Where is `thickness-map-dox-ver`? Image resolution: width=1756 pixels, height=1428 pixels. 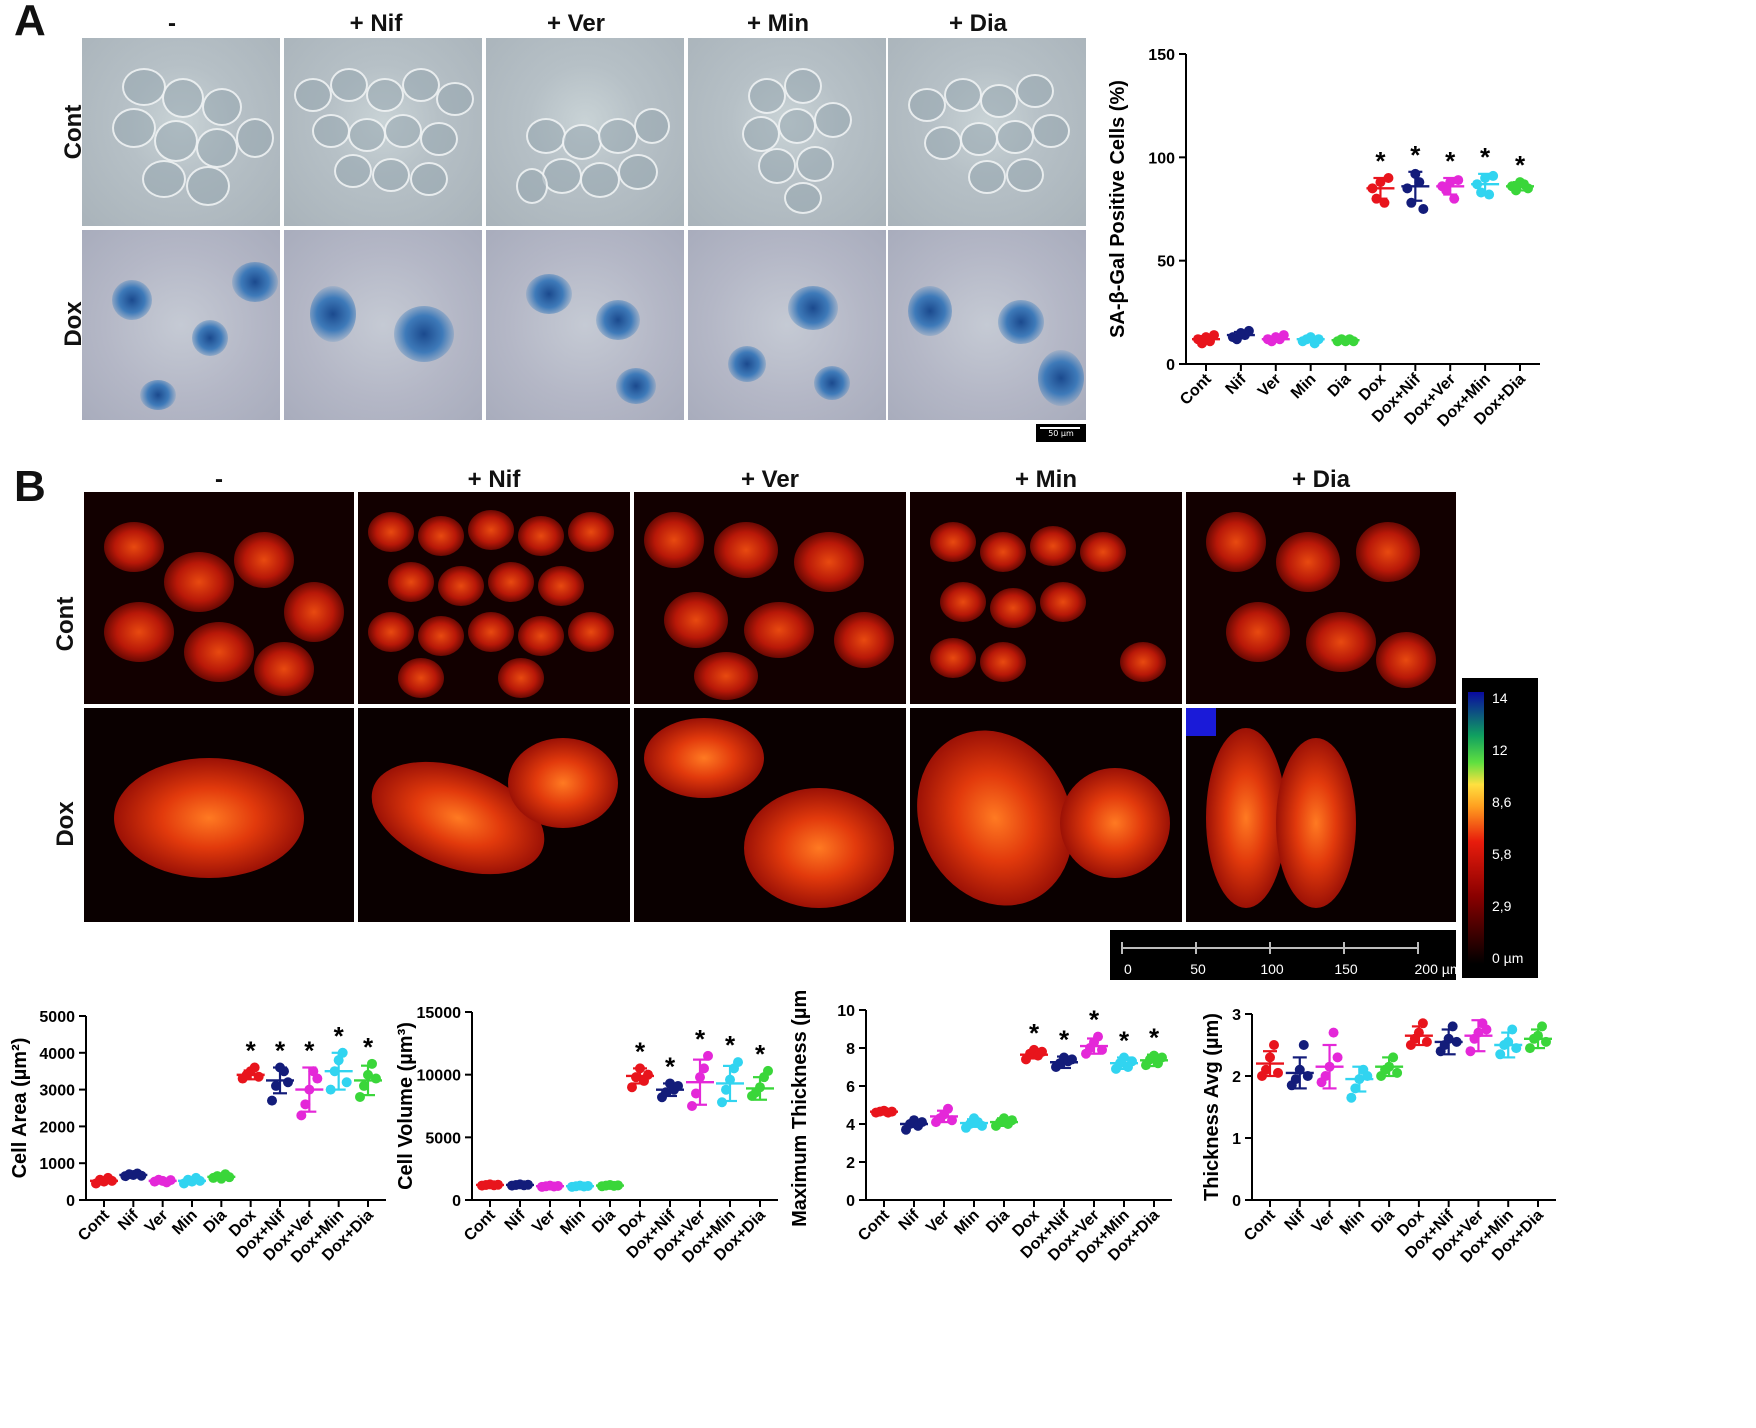
thickness-map-dox-ver is located at coordinates (770, 815).